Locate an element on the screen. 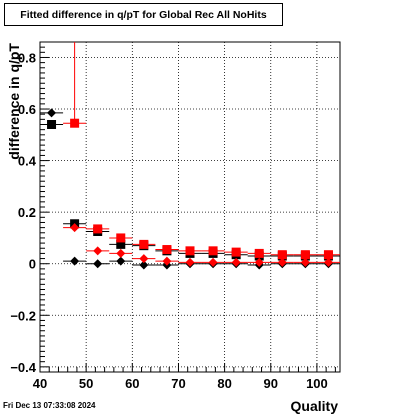  x-axis-label: Quality is located at coordinates (315, 406).